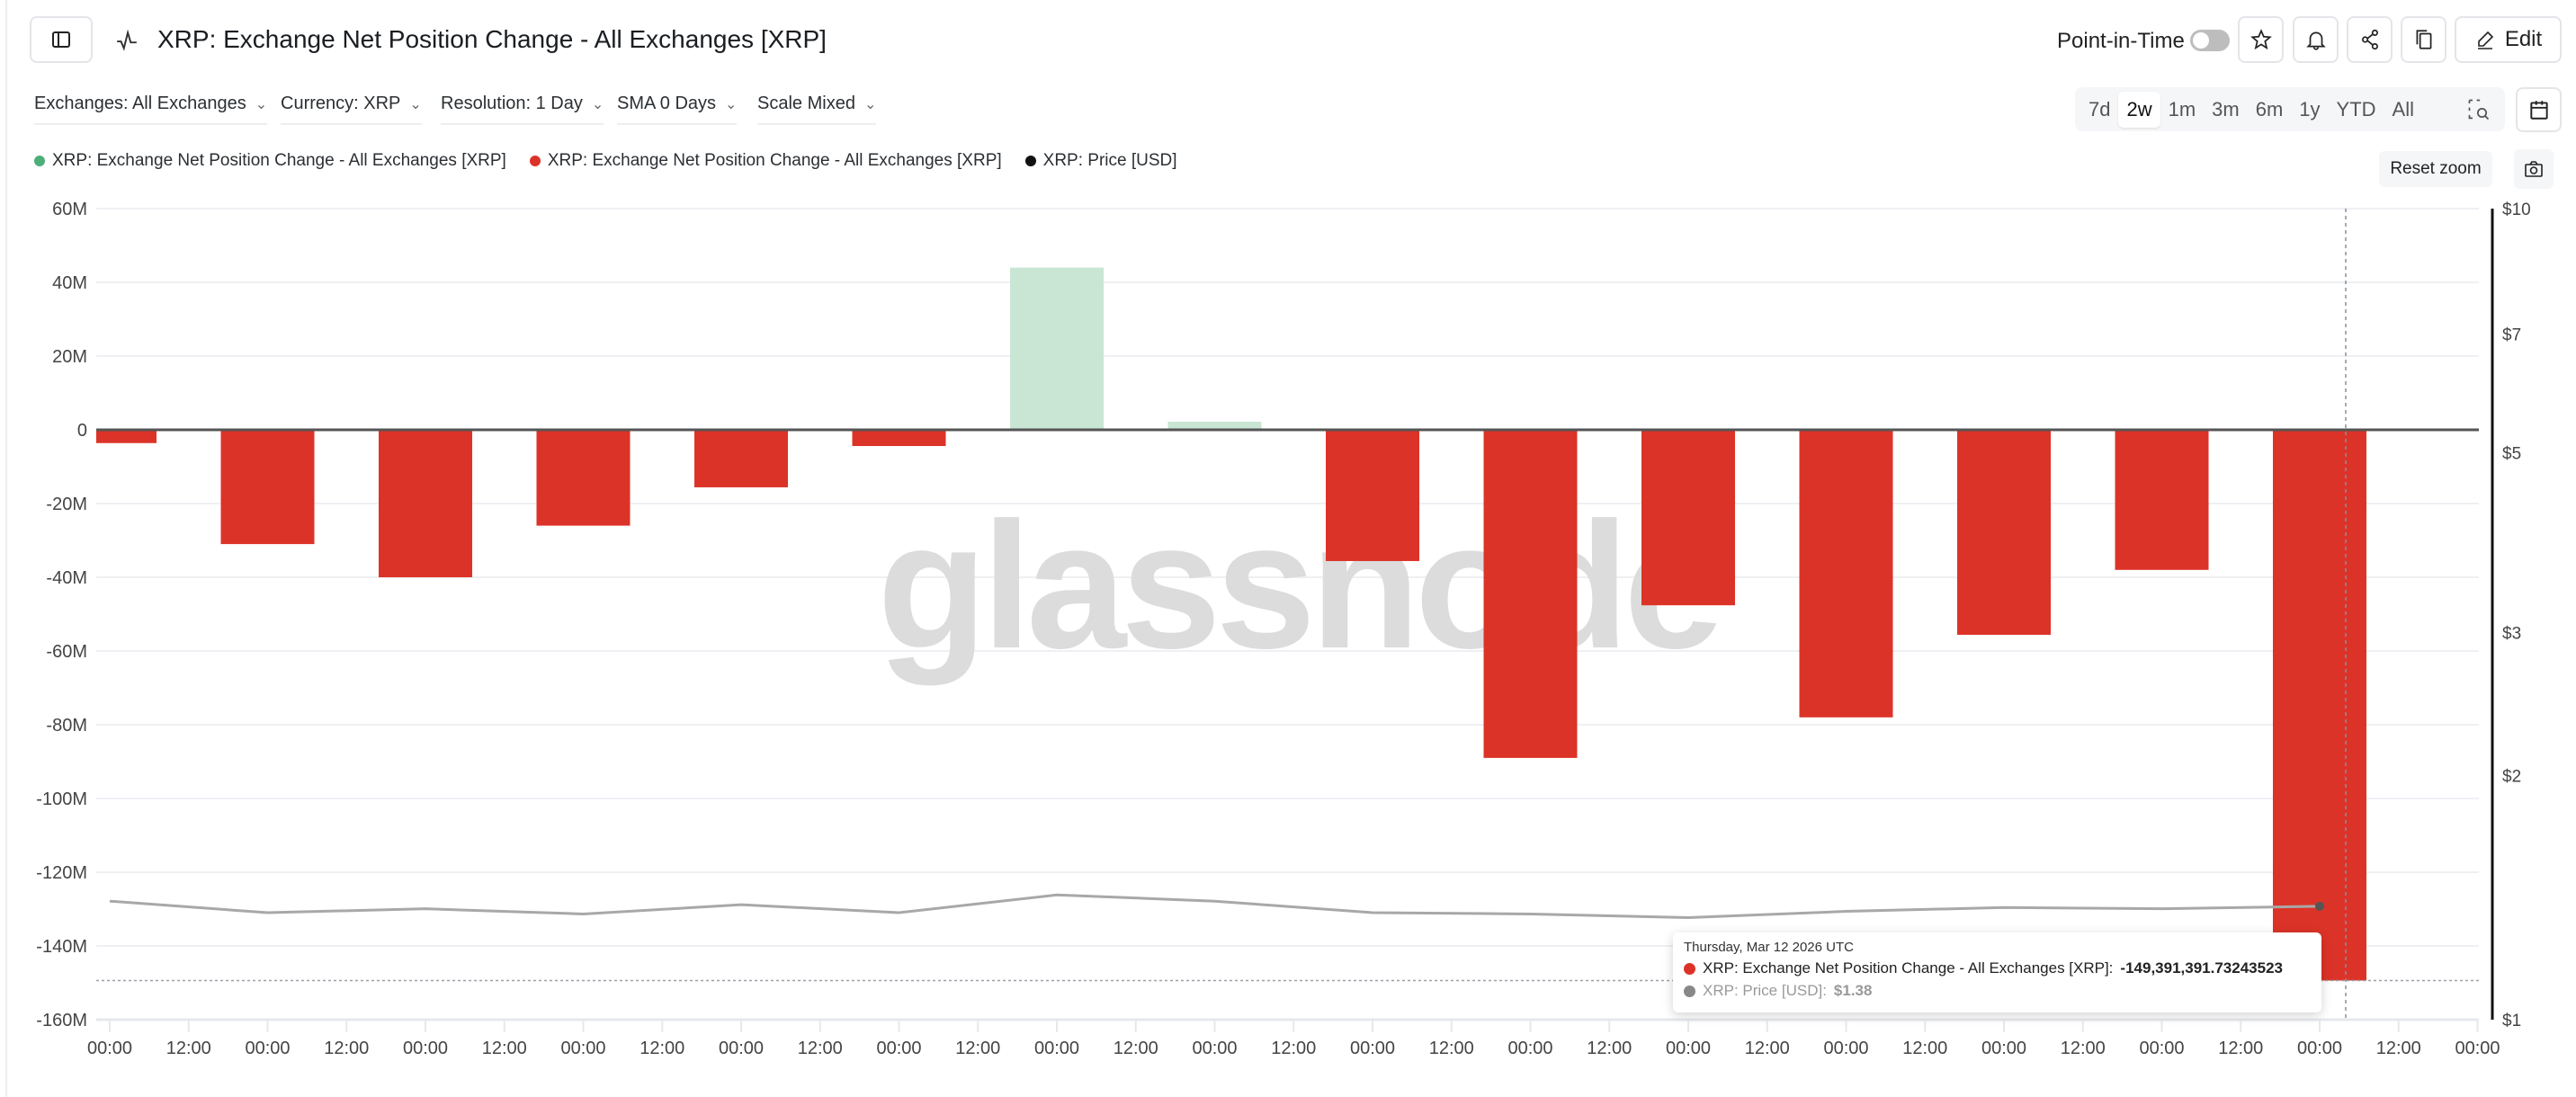  What do you see at coordinates (2370, 39) in the screenshot?
I see `share-button` at bounding box center [2370, 39].